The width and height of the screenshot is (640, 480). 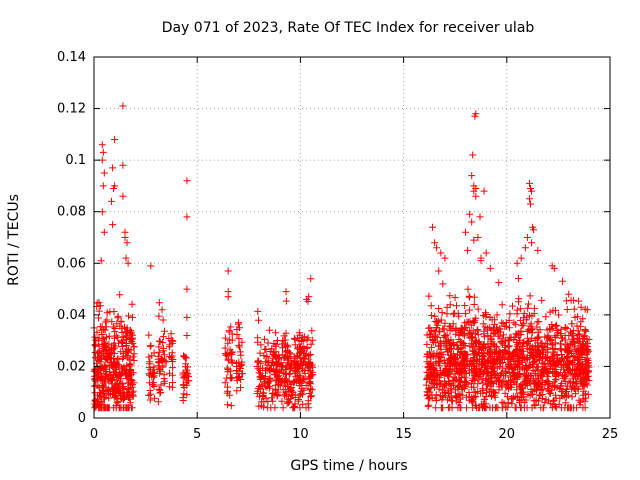 I want to click on y-tick-label: 0.1, so click(x=75, y=160).